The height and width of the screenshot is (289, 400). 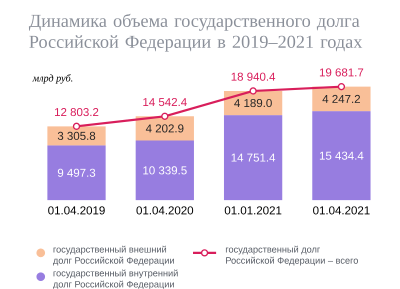 What do you see at coordinates (76, 210) in the screenshot?
I see `x-tick-label: 01.04.2019` at bounding box center [76, 210].